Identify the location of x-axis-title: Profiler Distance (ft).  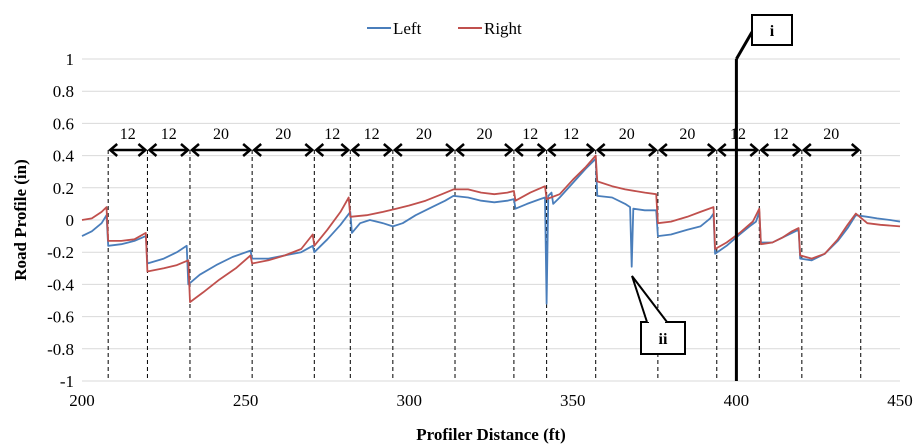
(490, 434).